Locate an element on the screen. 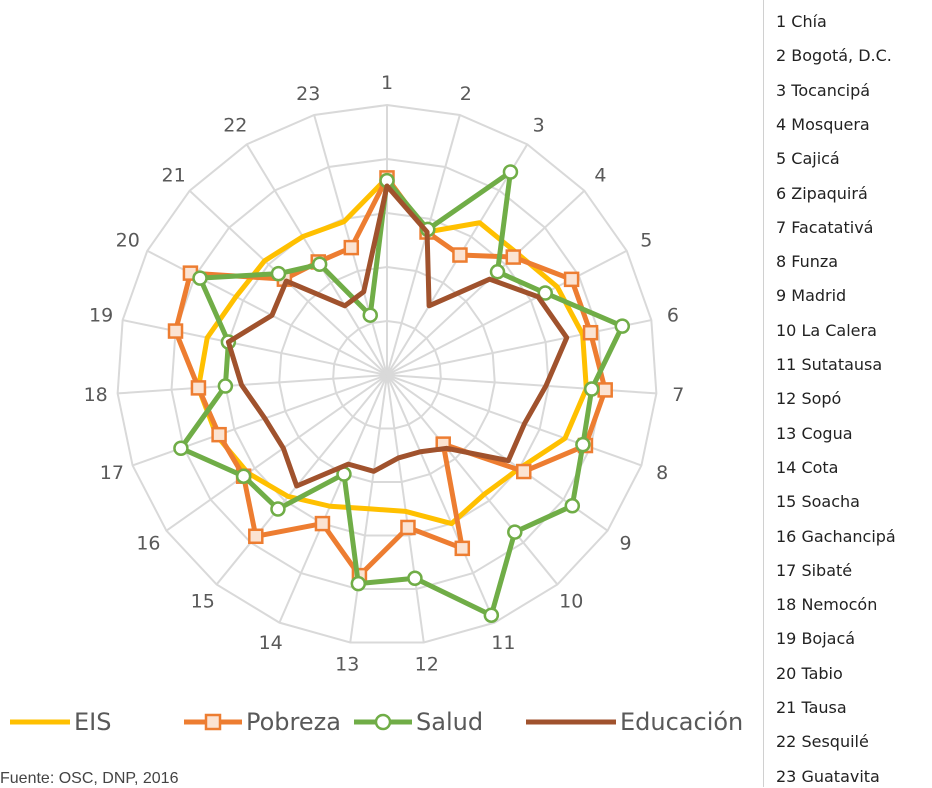  axis-label: 19 is located at coordinates (101, 316).